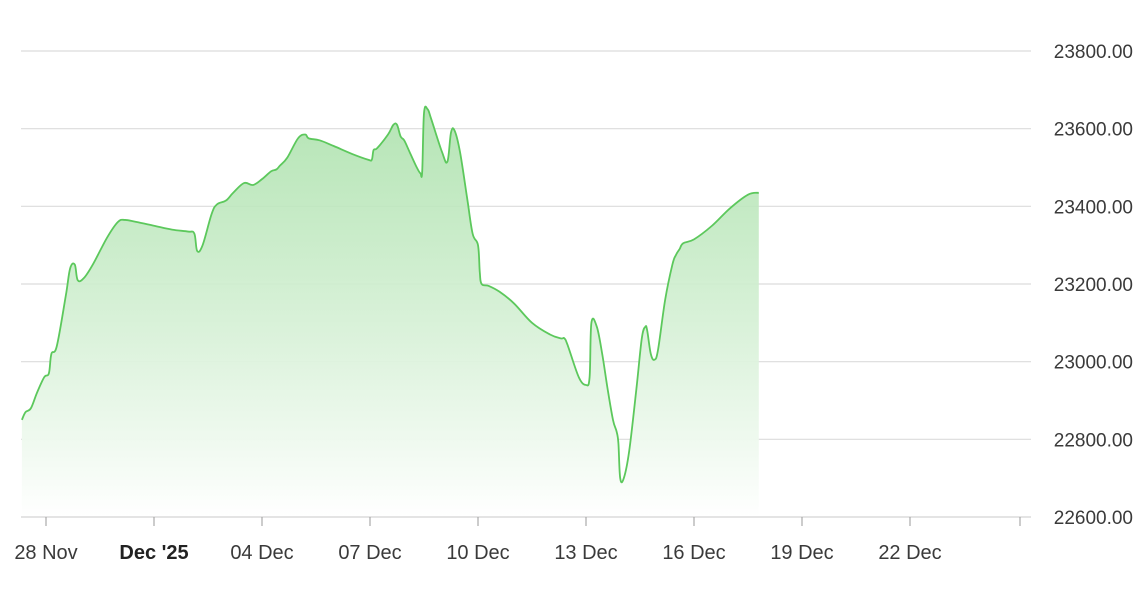 This screenshot has height=610, width=1146. What do you see at coordinates (1093, 518) in the screenshot?
I see `y-tick-label: 22600.00` at bounding box center [1093, 518].